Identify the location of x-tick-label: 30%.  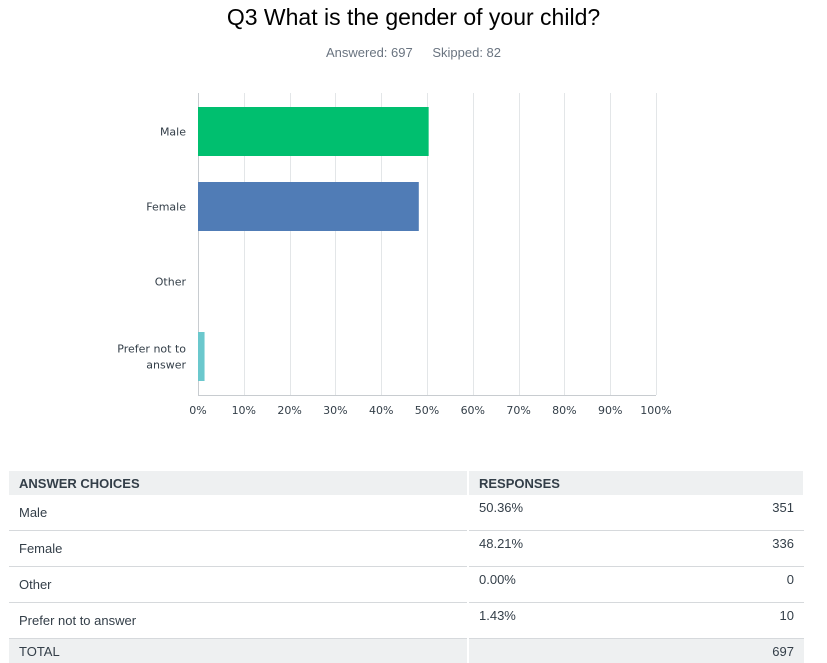
(335, 410).